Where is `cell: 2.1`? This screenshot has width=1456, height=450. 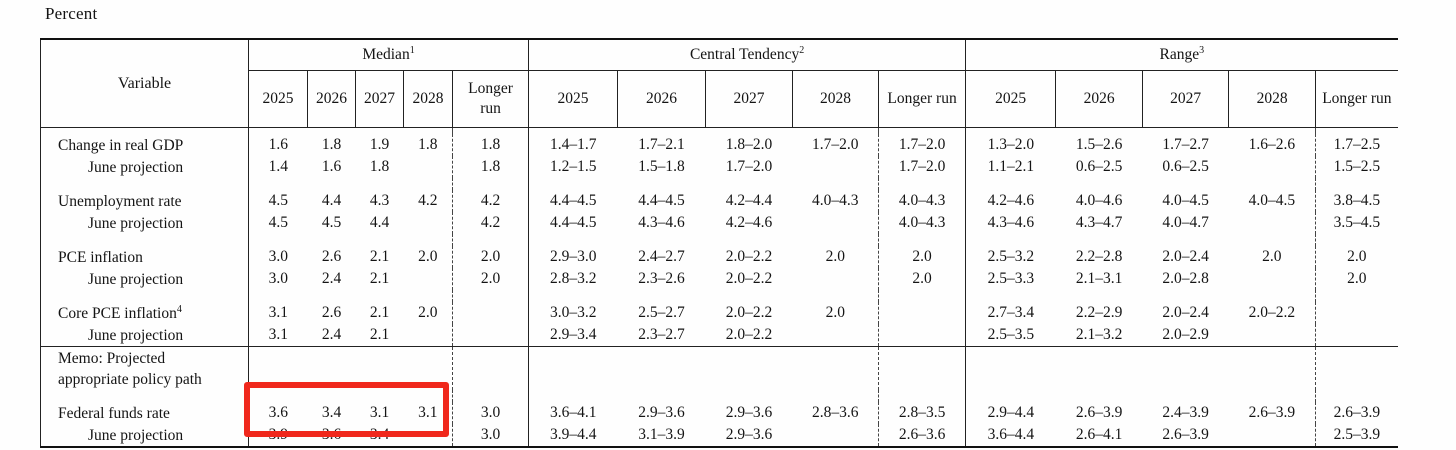
cell: 2.1 is located at coordinates (379, 334).